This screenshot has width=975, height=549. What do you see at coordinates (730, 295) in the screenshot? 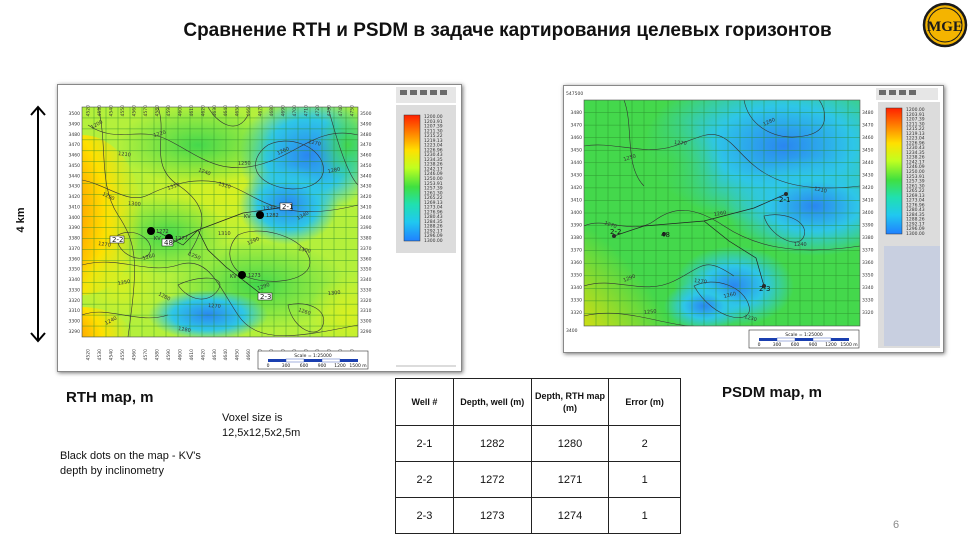
I see `psdm-contour-label: 1260` at bounding box center [730, 295].